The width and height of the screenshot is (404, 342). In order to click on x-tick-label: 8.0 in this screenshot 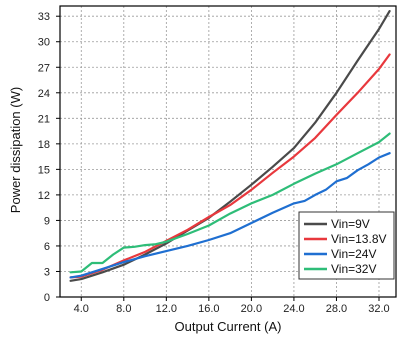, I will do `click(123, 309)`.